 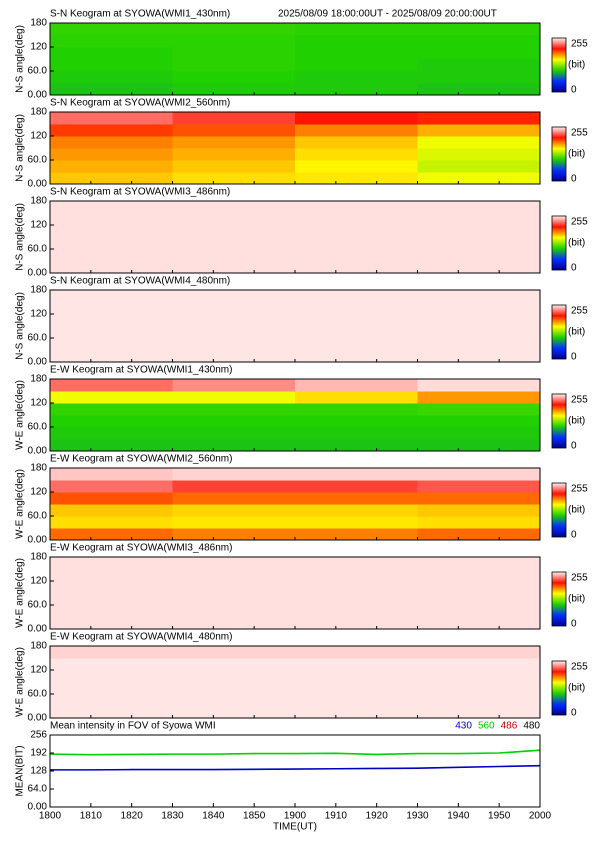 I want to click on chart-title: S-N Keogram at SYOWA(WMI2_560nm), so click(x=140, y=103).